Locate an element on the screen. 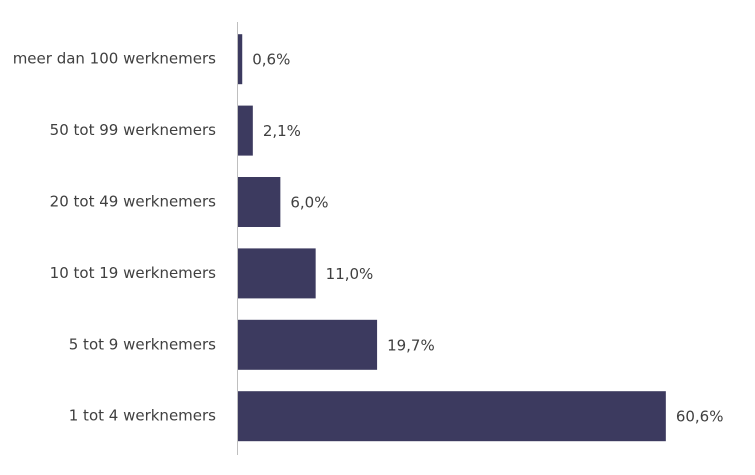  category-label: 1 tot 4 werknemers is located at coordinates (142, 416).